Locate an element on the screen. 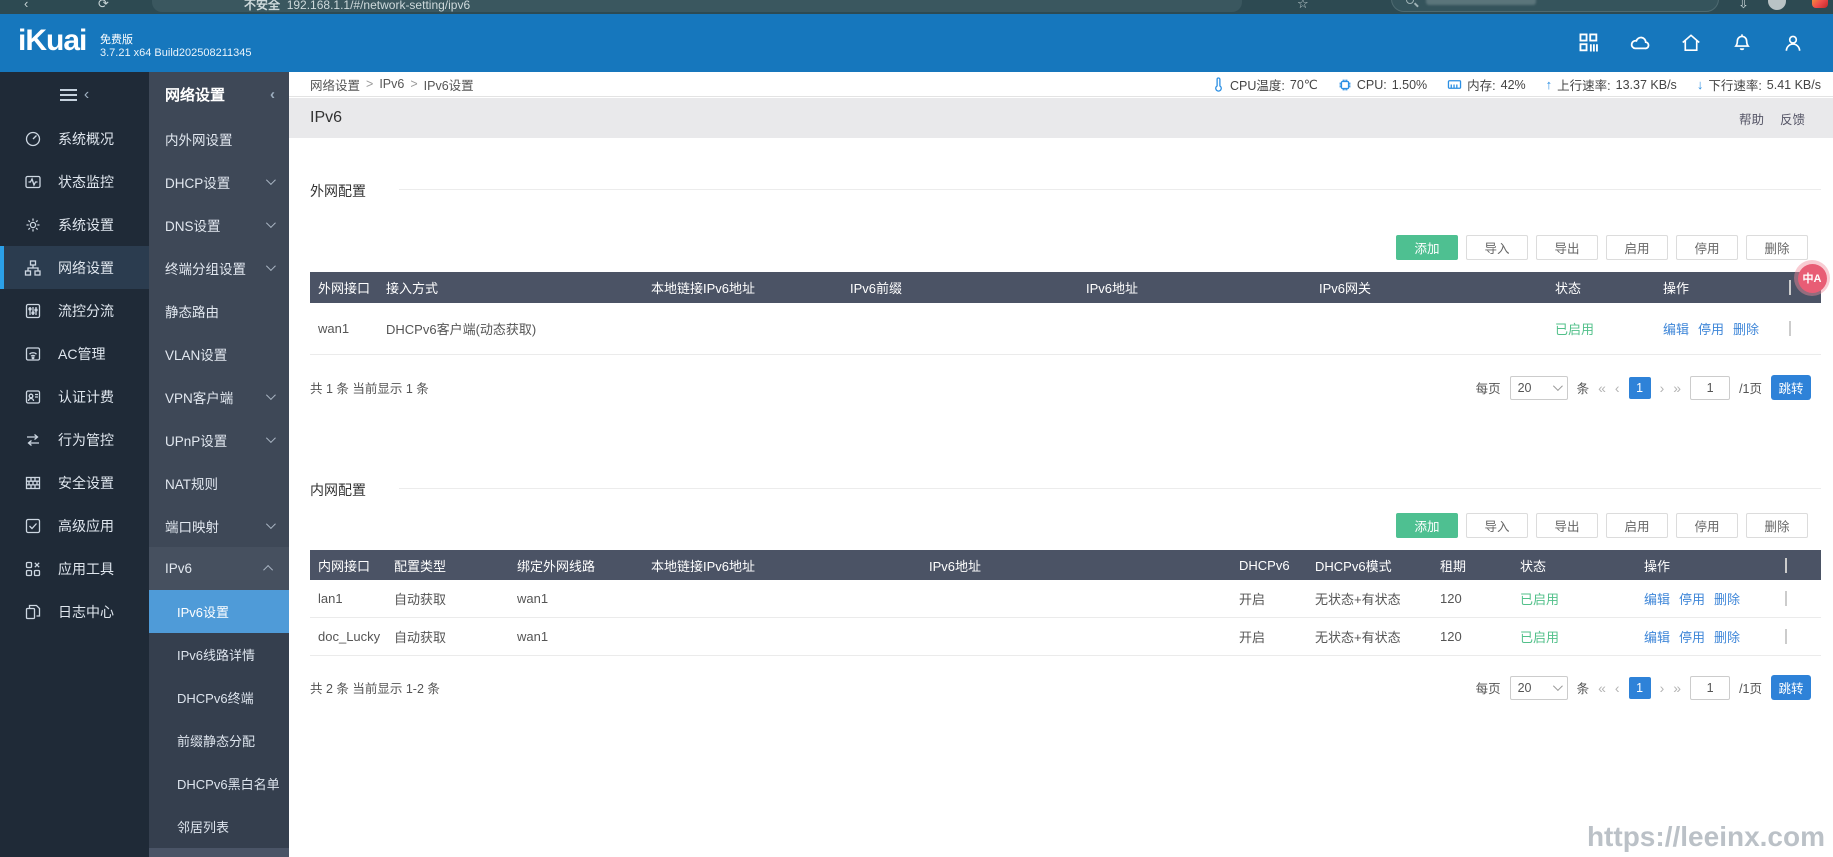 This screenshot has width=1833, height=857. feedback-link: 反馈 is located at coordinates (1792, 119).